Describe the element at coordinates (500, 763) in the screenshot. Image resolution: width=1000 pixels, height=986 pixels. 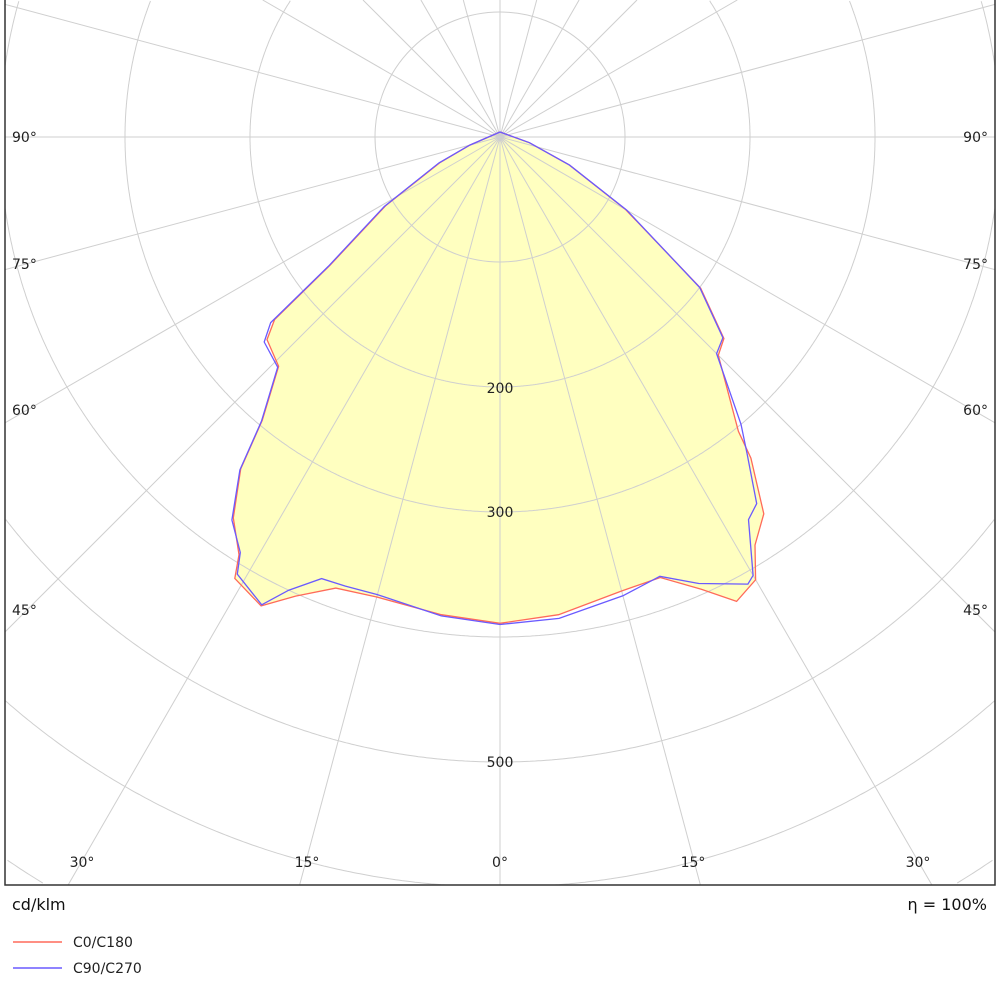
I see `radial-tick-label: 500` at that location.